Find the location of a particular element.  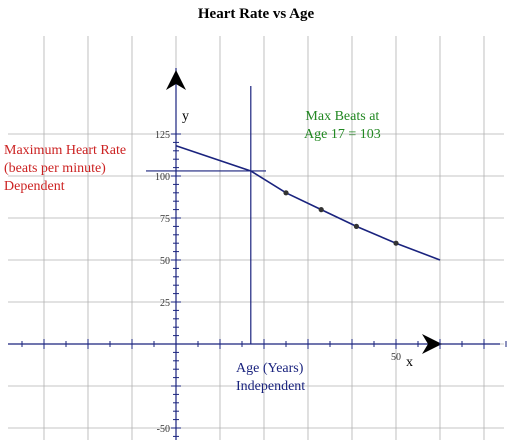

y-axis-caption-line: (beats per minute) is located at coordinates (55, 168).